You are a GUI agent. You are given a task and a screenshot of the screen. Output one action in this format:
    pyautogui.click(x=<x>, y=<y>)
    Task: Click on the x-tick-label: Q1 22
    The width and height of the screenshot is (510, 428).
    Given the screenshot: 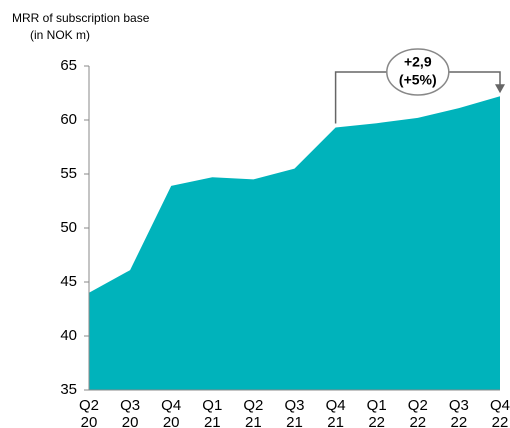 What is the action you would take?
    pyautogui.click(x=376, y=412)
    